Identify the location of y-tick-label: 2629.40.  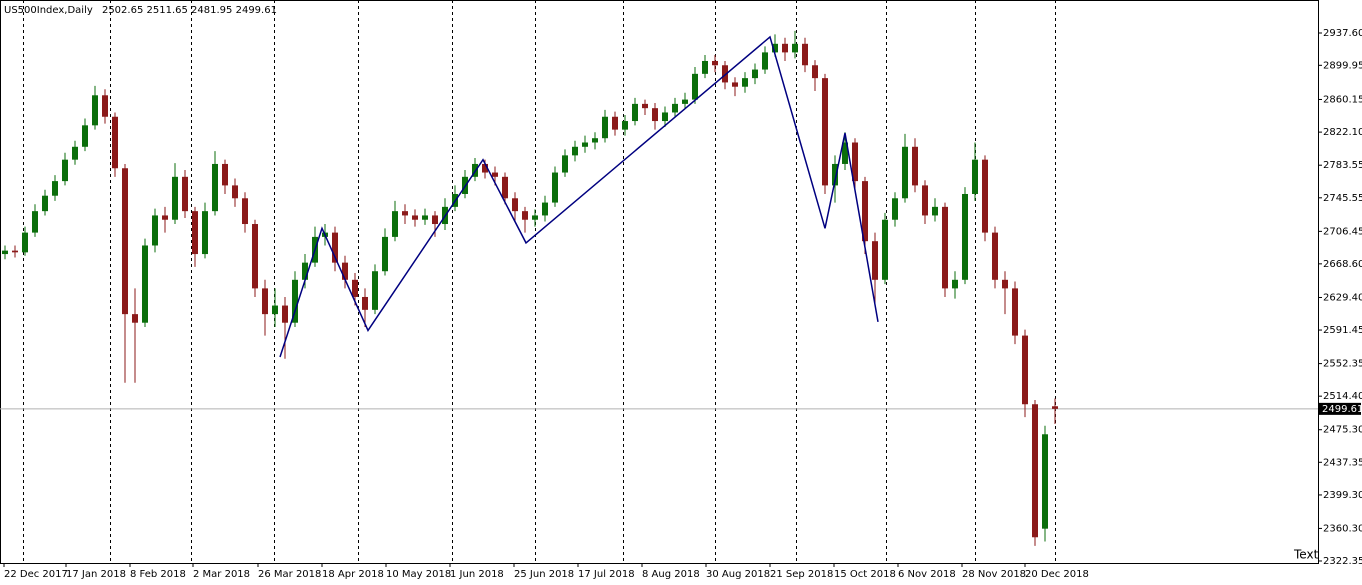
(1342, 297).